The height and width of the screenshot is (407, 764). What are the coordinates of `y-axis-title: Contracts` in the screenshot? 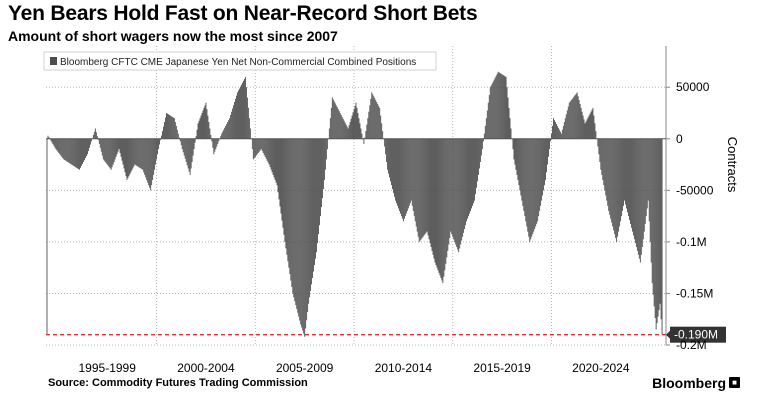 It's located at (732, 165).